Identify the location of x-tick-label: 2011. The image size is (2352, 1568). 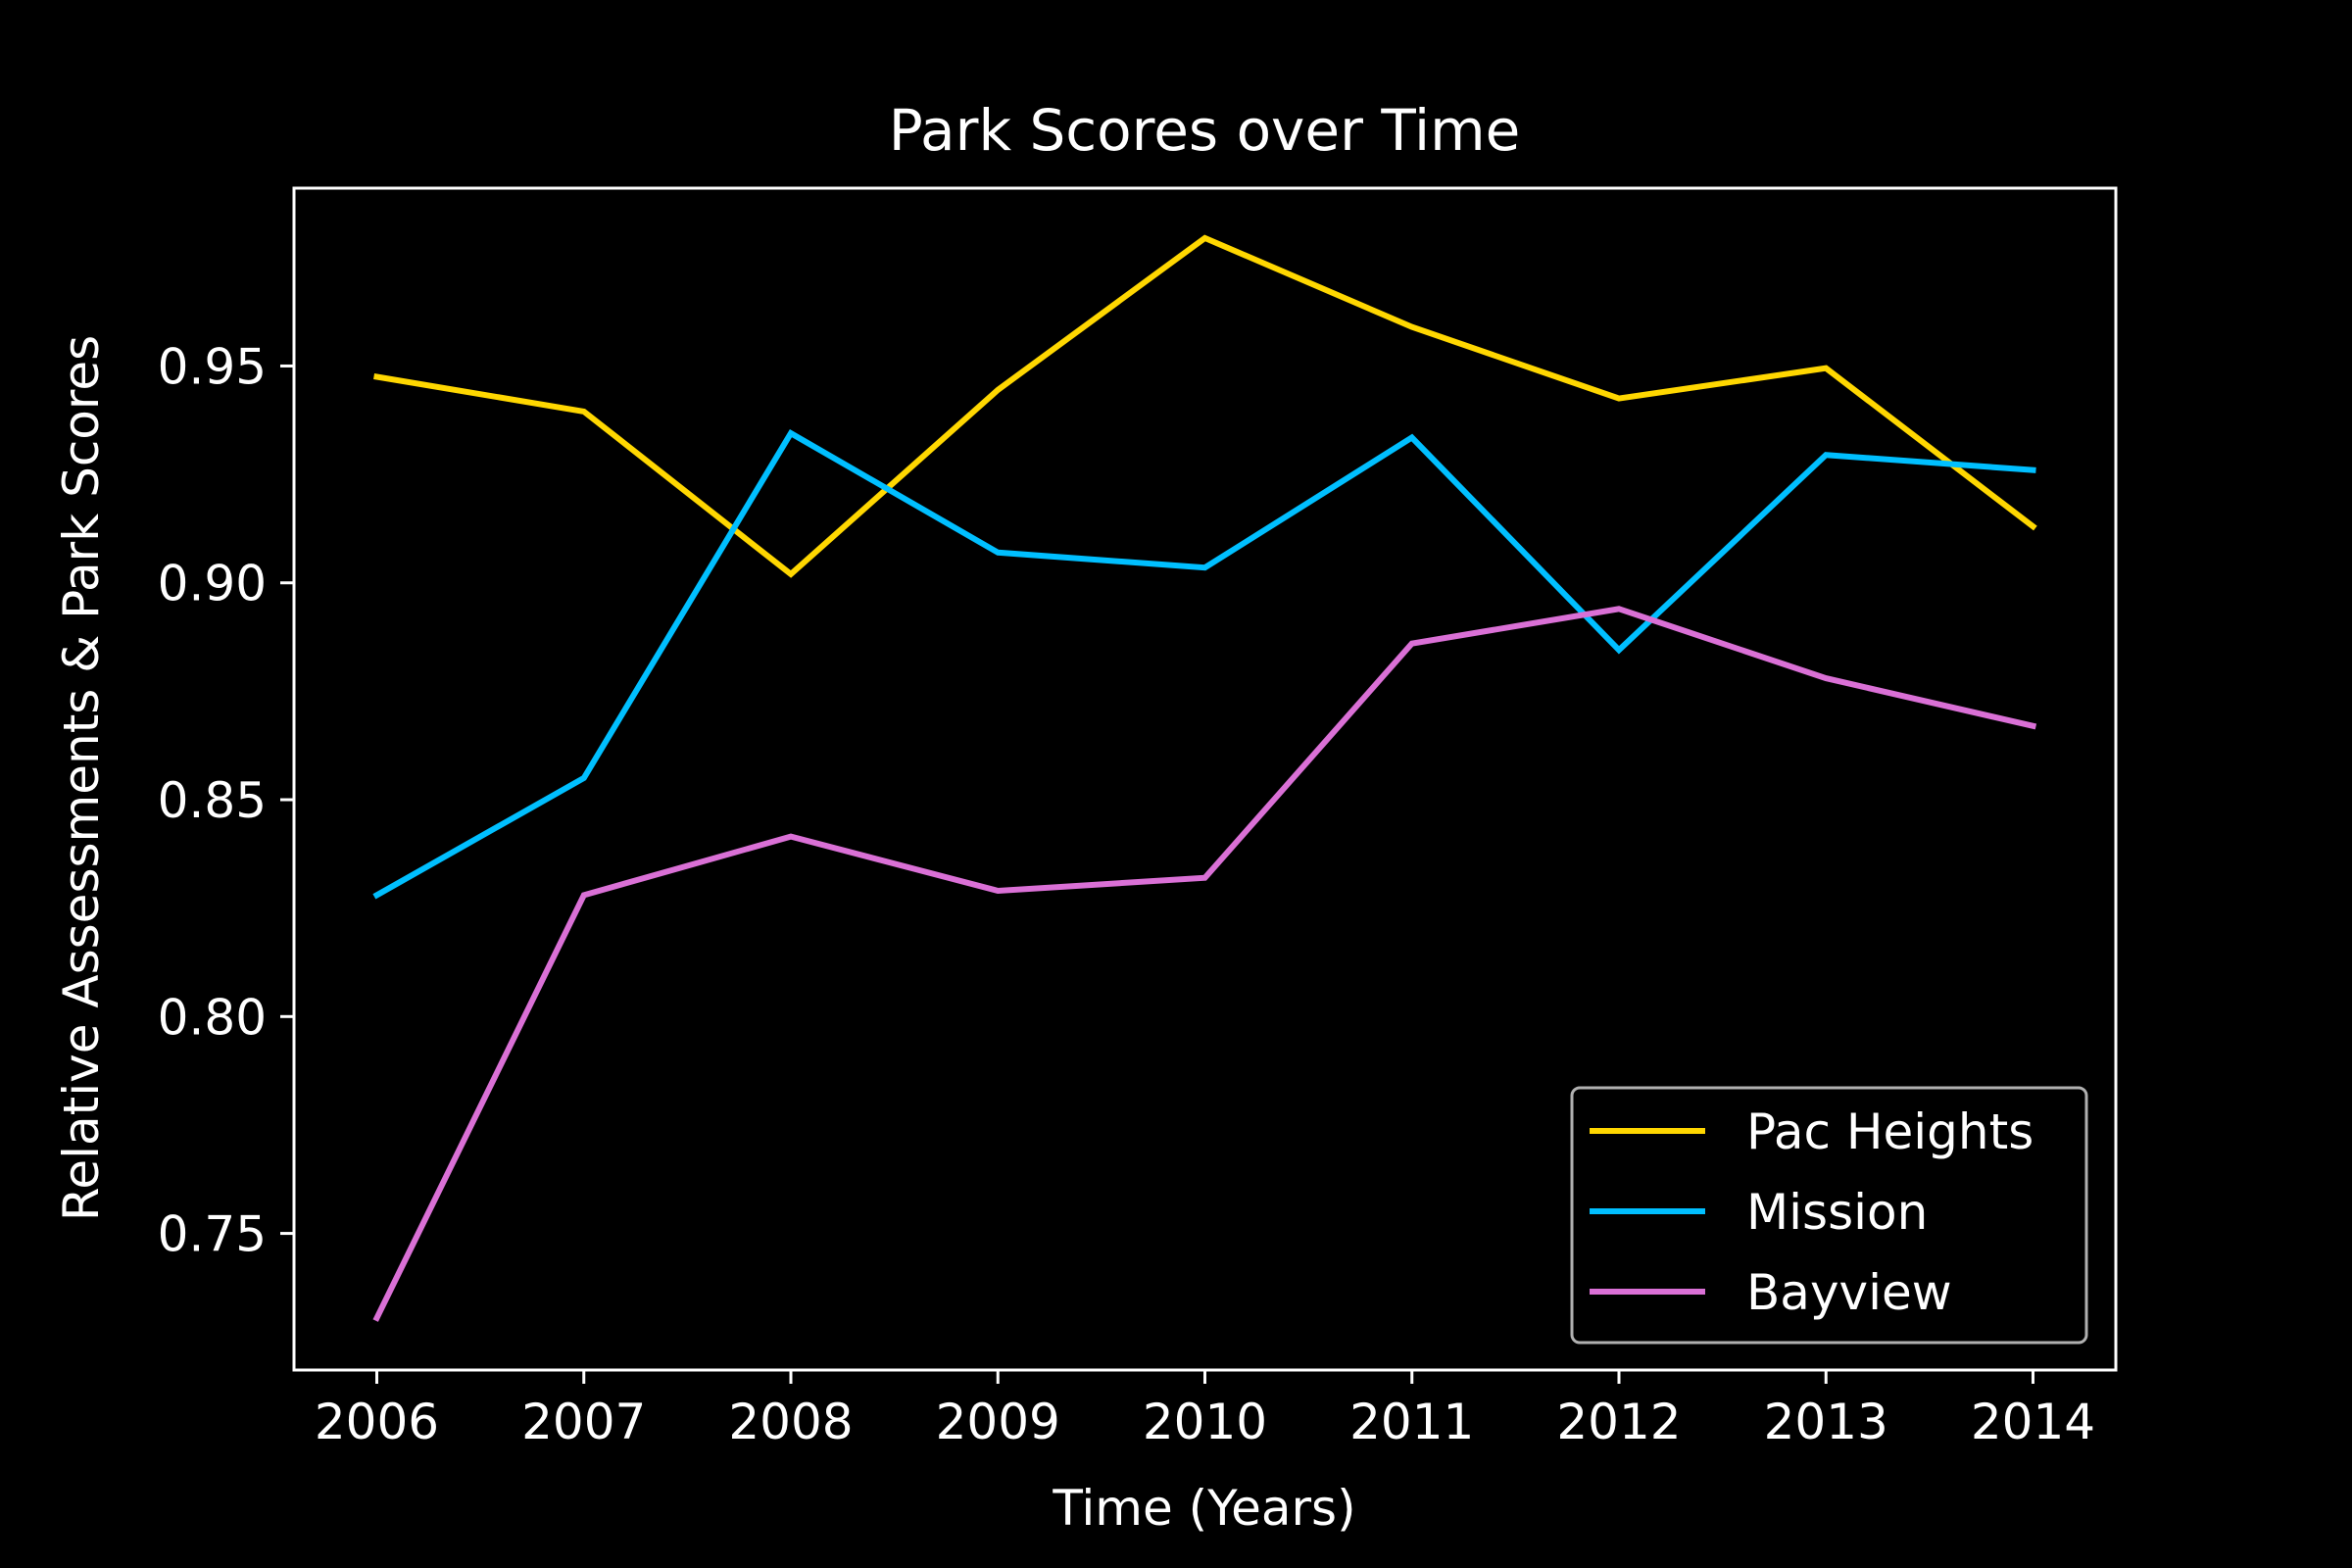
(1411, 1422).